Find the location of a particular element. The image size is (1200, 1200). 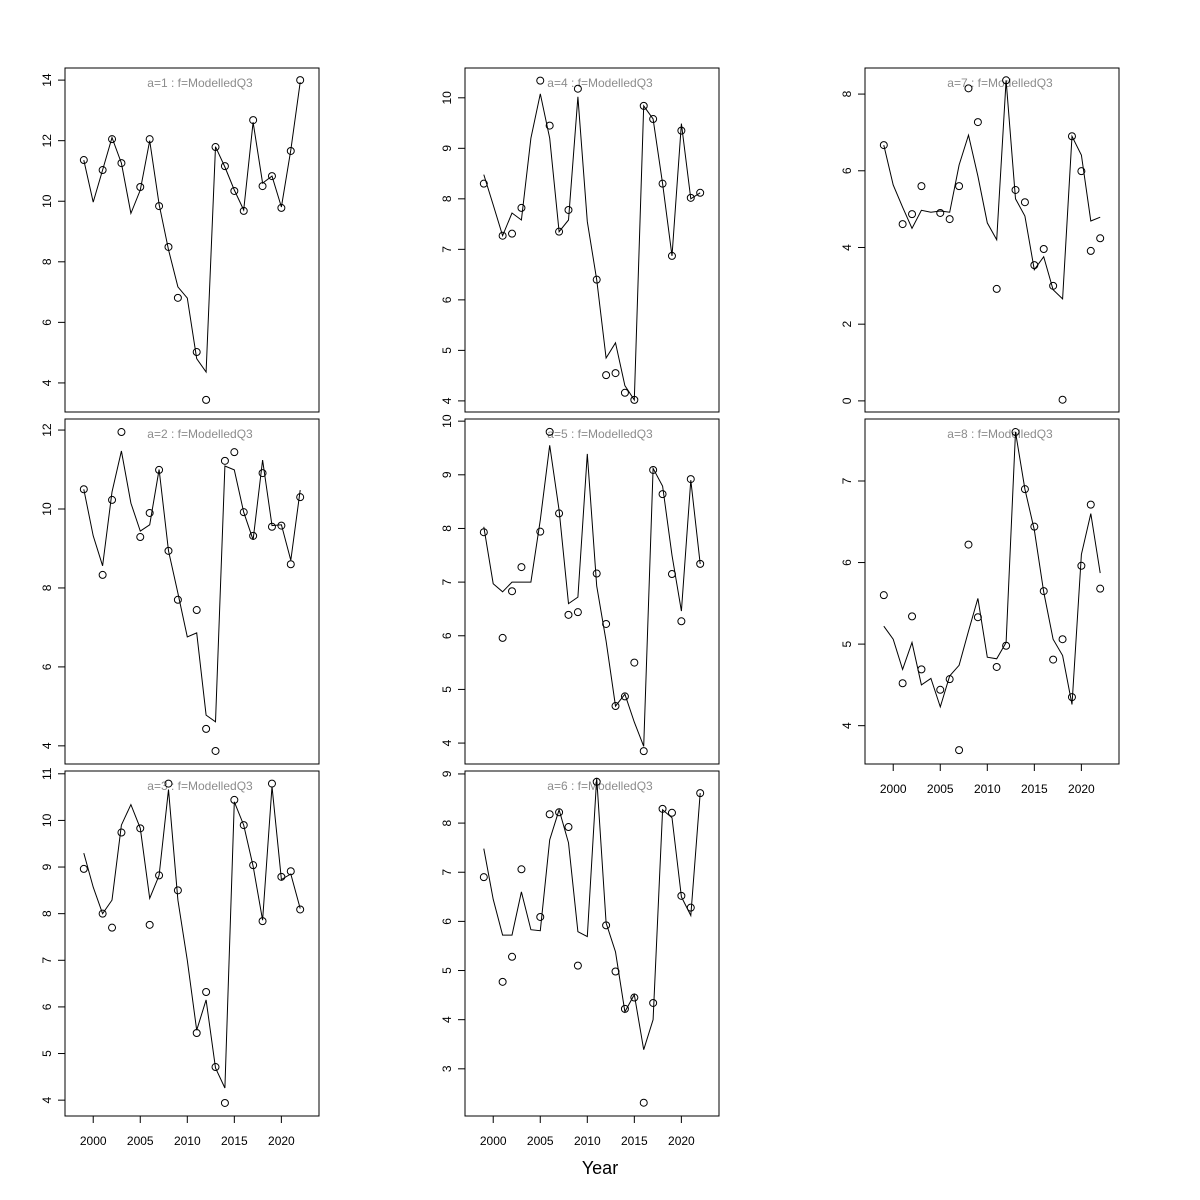

y-tick-label: 9 is located at coordinates (447, 148).